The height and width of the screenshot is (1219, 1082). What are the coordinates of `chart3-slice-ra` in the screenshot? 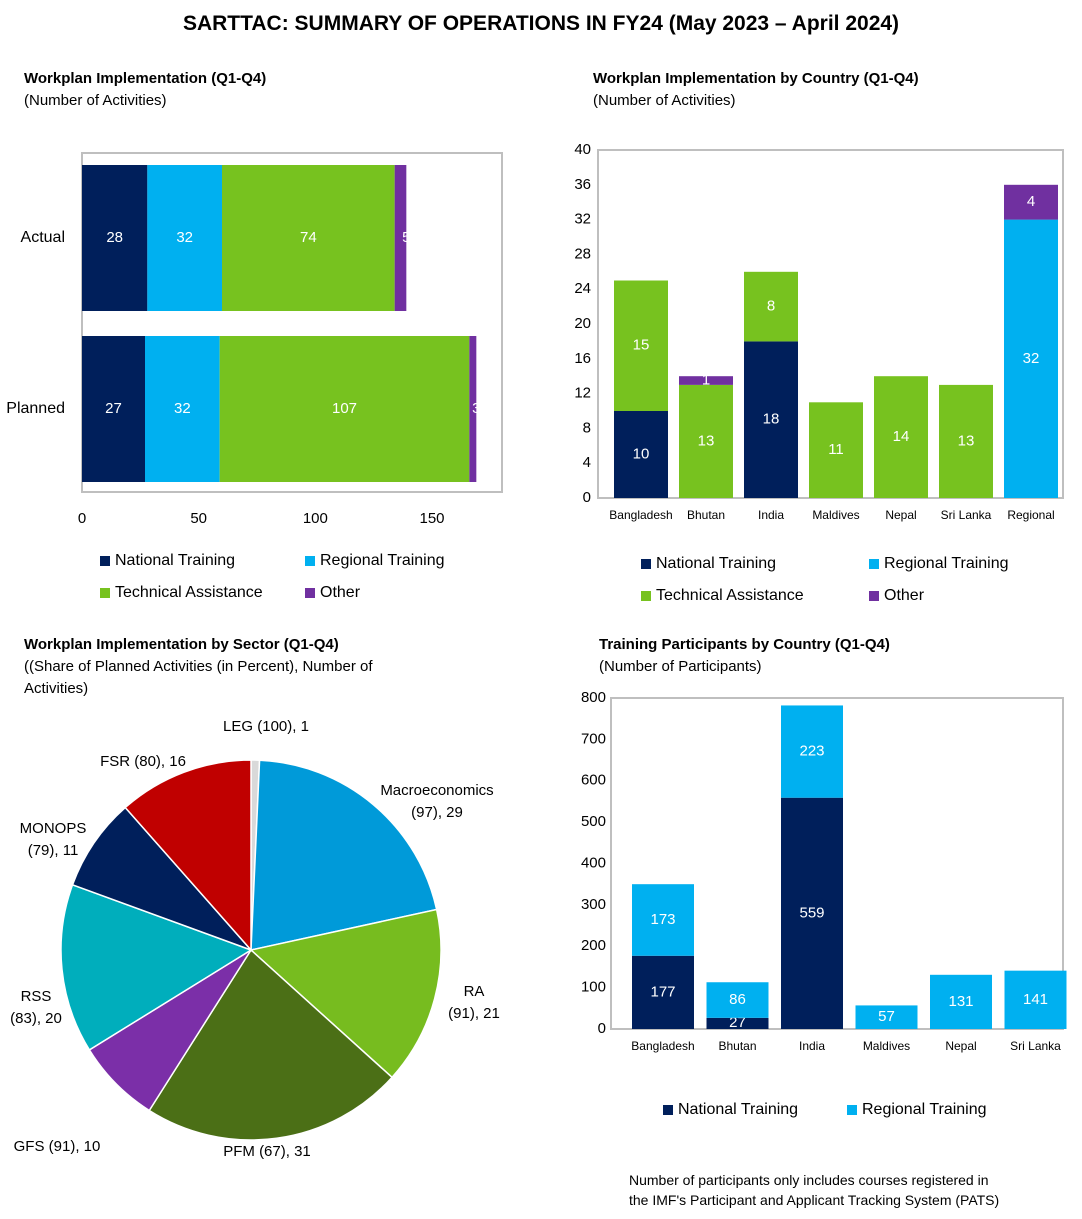 It's located at (345, 993).